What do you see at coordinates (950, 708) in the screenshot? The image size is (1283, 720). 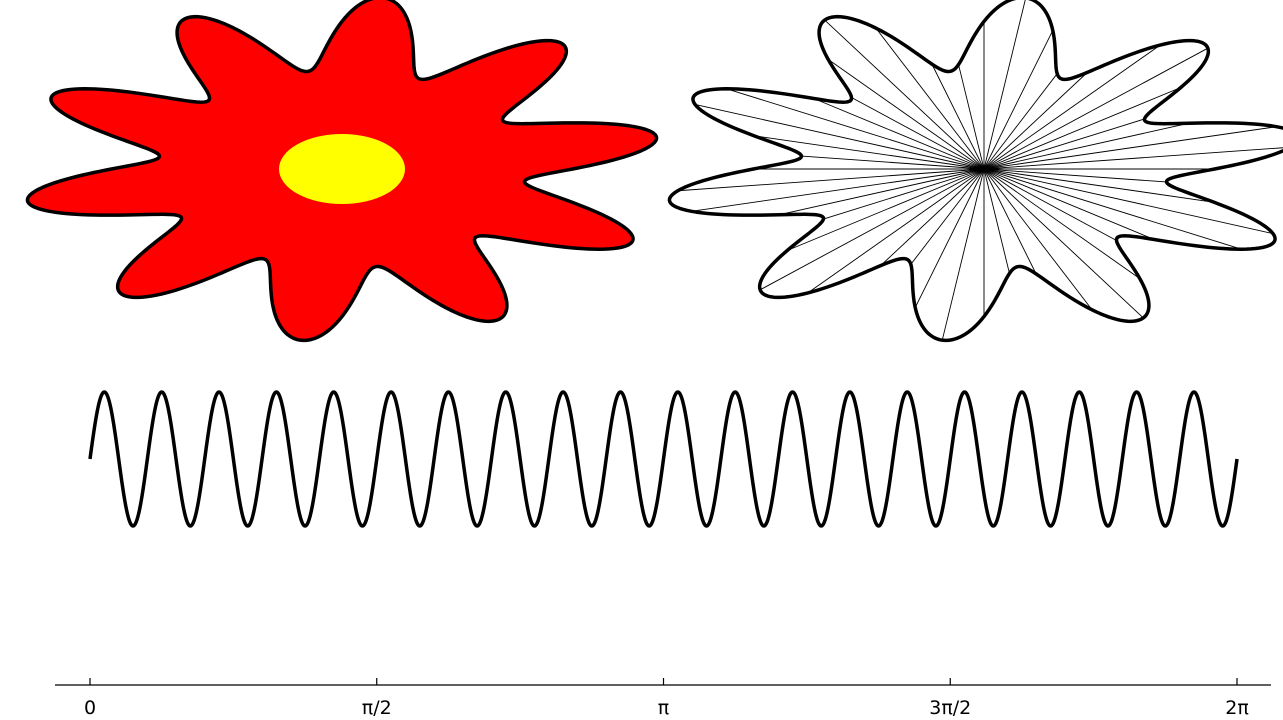 I see `x-tick-label: 3π/2` at bounding box center [950, 708].